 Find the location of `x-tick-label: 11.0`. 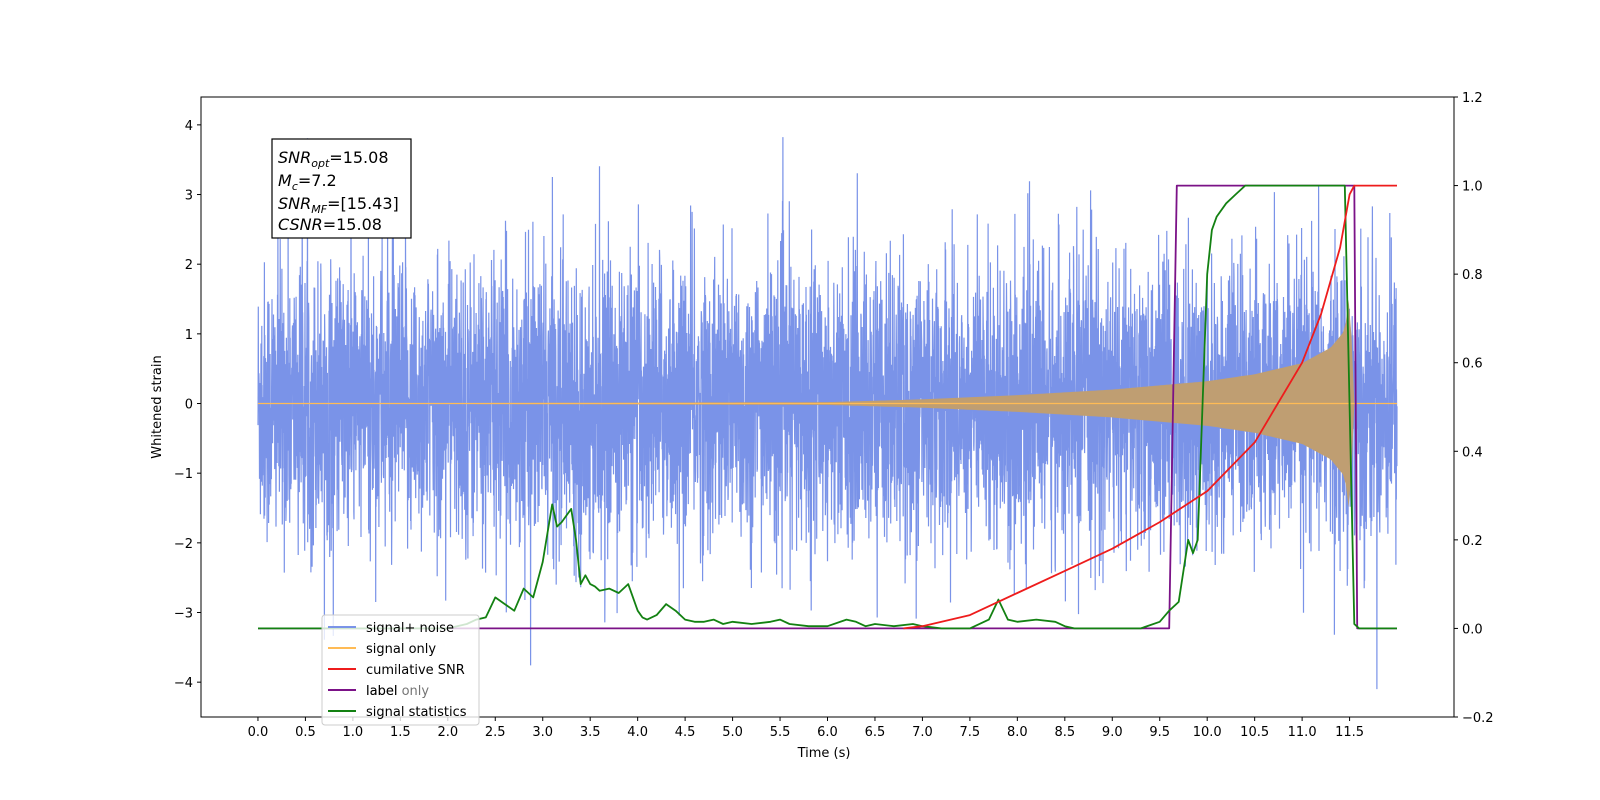

x-tick-label: 11.0 is located at coordinates (1302, 732).